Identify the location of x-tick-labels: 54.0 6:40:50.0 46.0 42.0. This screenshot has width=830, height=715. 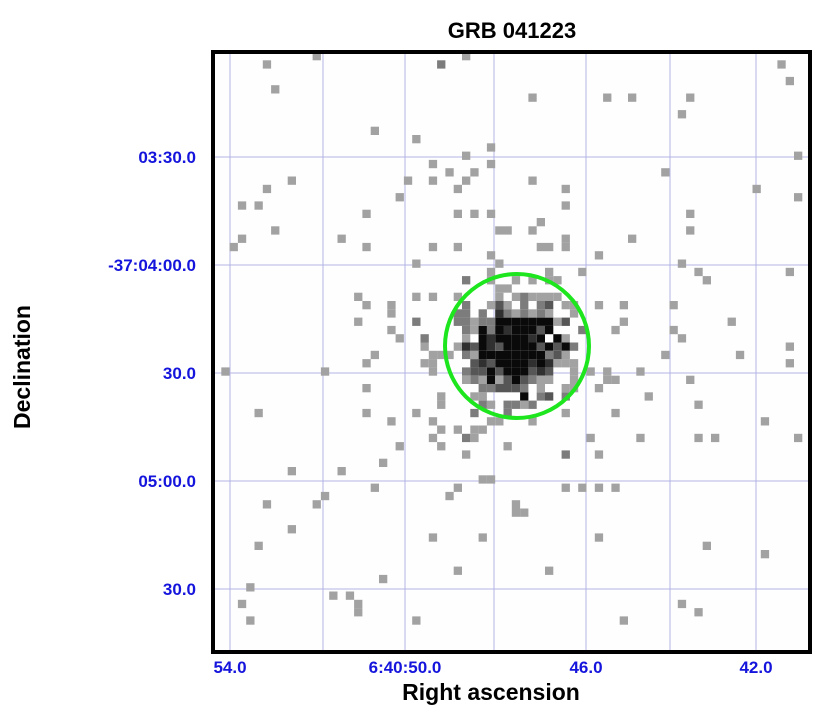
(492, 667).